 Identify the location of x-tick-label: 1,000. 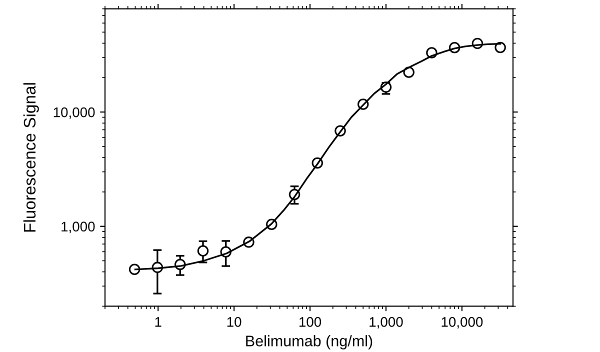
(386, 322).